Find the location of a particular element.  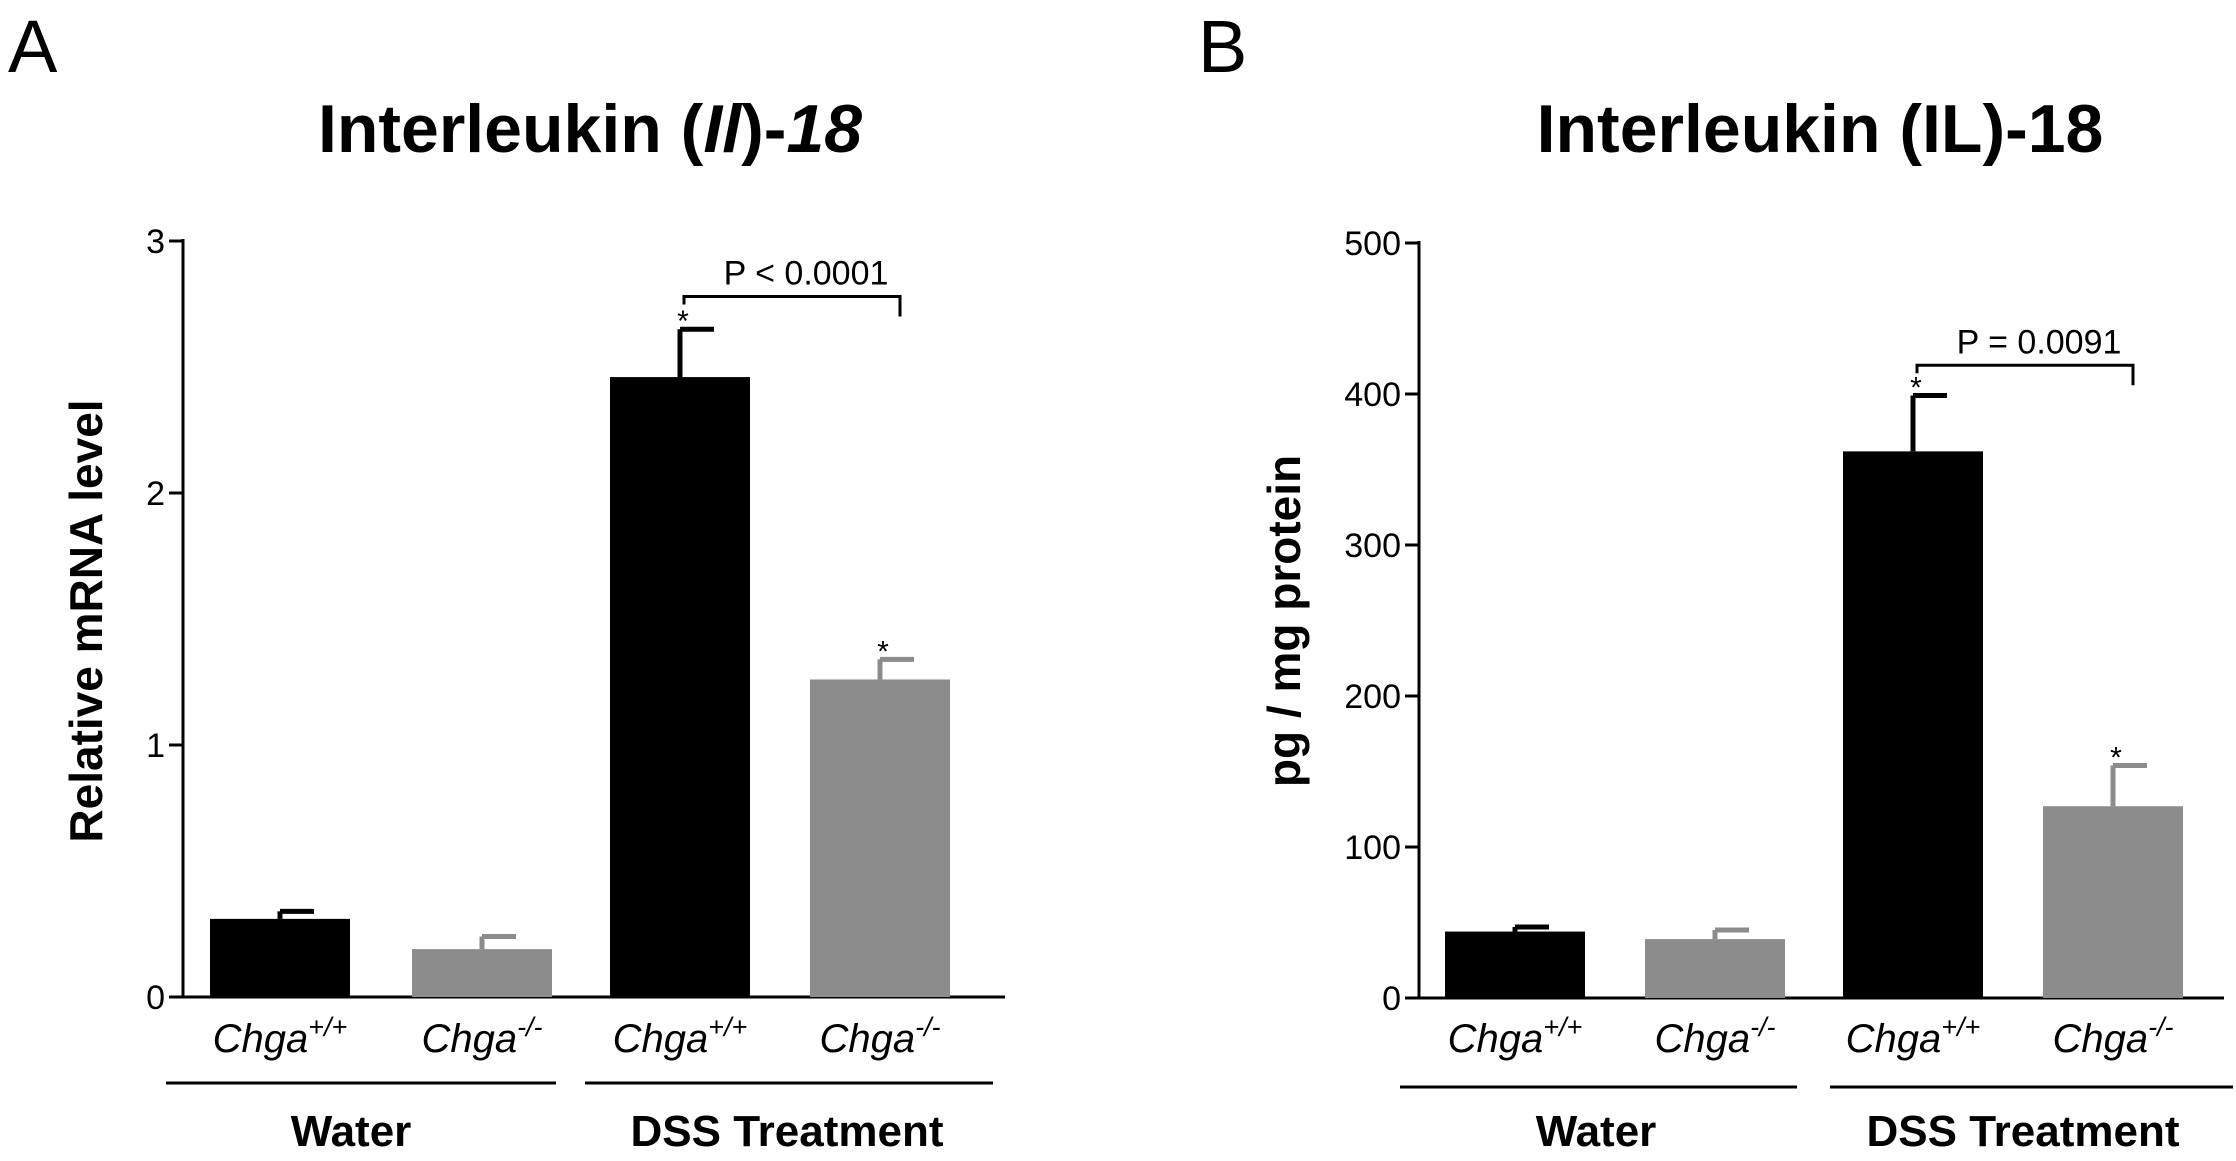

panel-letter: B is located at coordinates (1222, 46).